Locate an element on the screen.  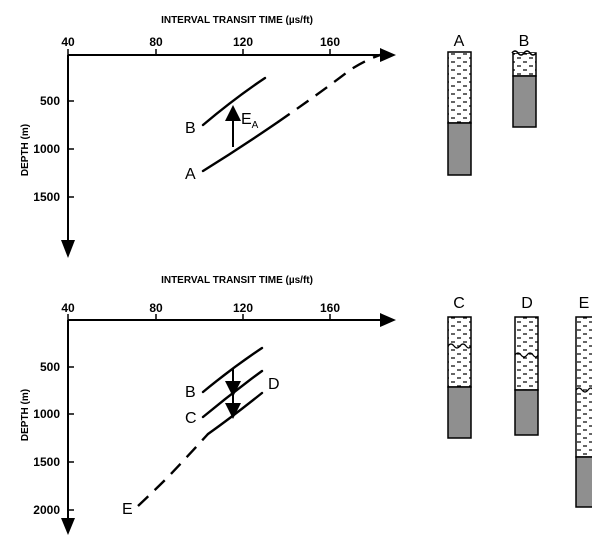
column-a-shale is located at coordinates (459, 87).